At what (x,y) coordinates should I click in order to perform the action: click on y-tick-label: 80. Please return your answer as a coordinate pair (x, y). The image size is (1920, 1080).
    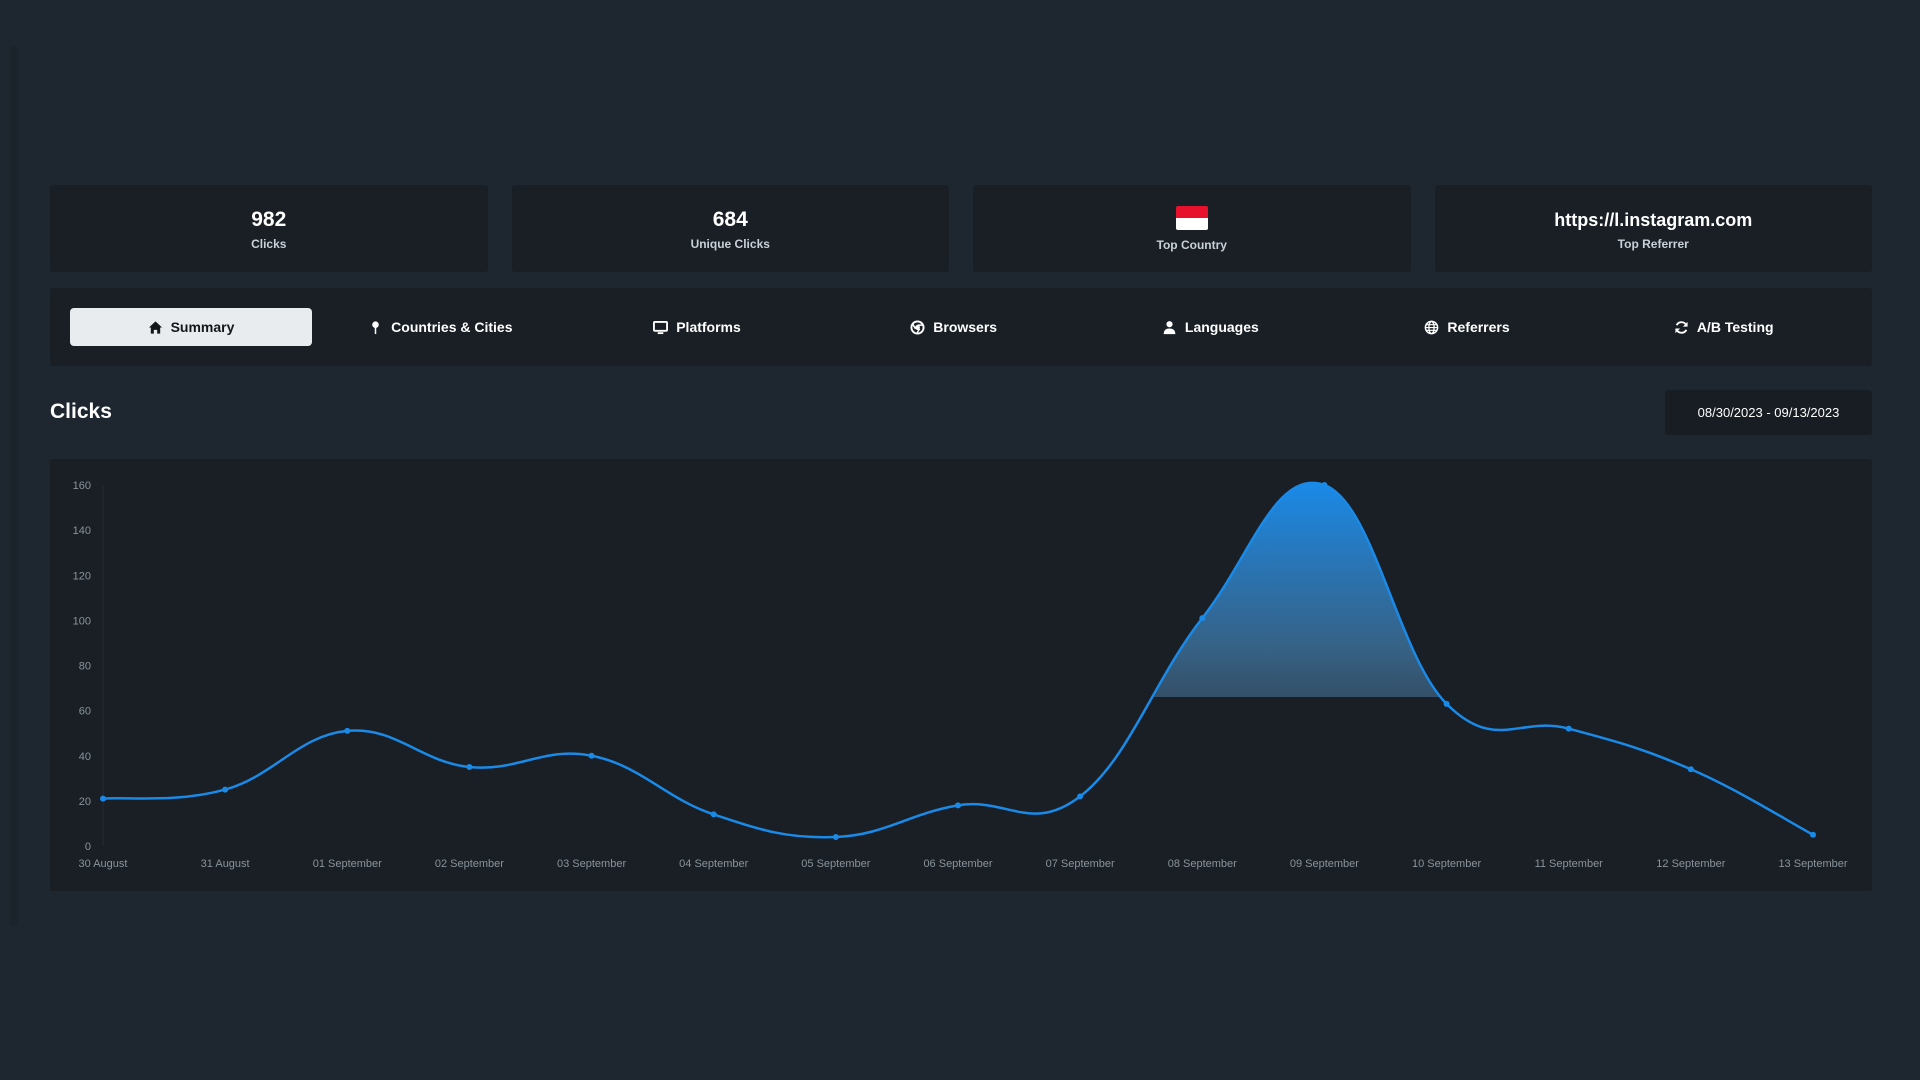
    Looking at the image, I should click on (85, 667).